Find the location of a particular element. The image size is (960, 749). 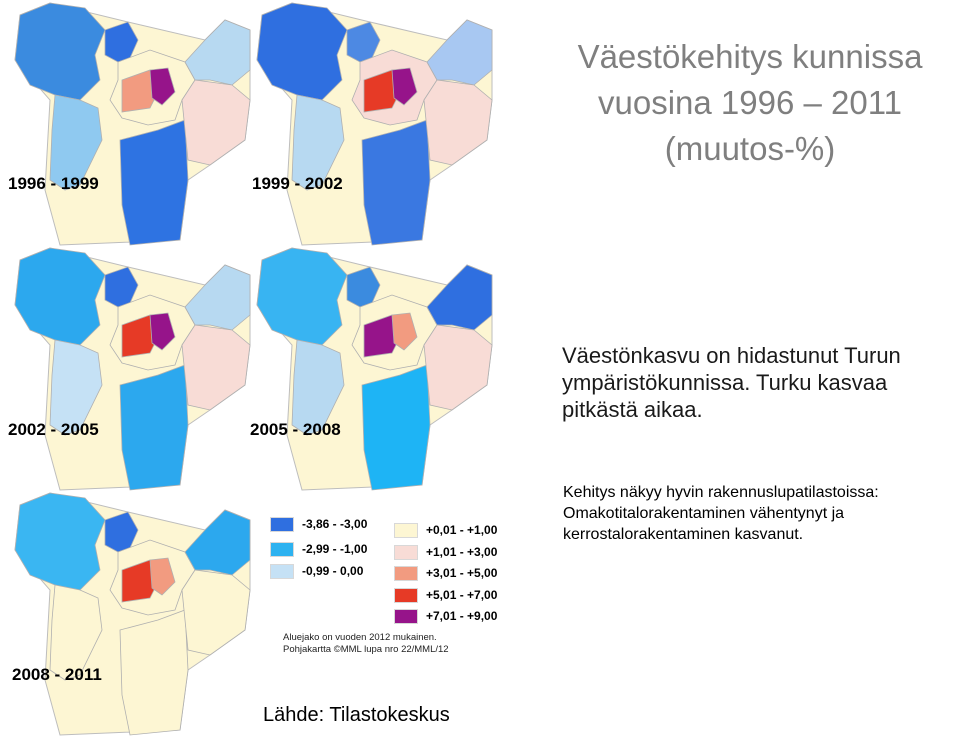

title-line-3: (muutos-%) is located at coordinates (750, 148).